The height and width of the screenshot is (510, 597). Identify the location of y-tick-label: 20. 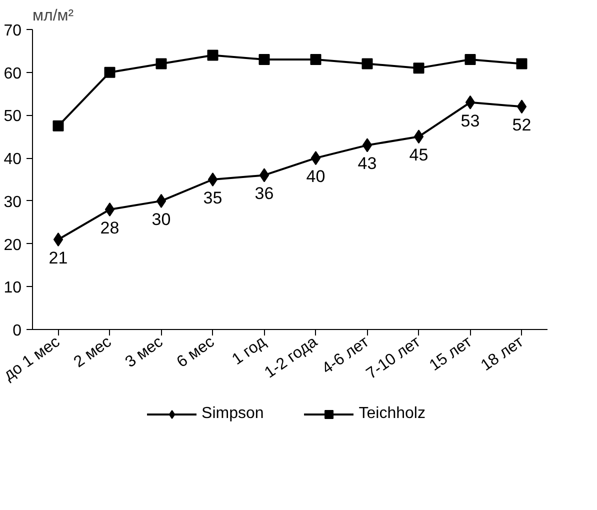
(13, 245).